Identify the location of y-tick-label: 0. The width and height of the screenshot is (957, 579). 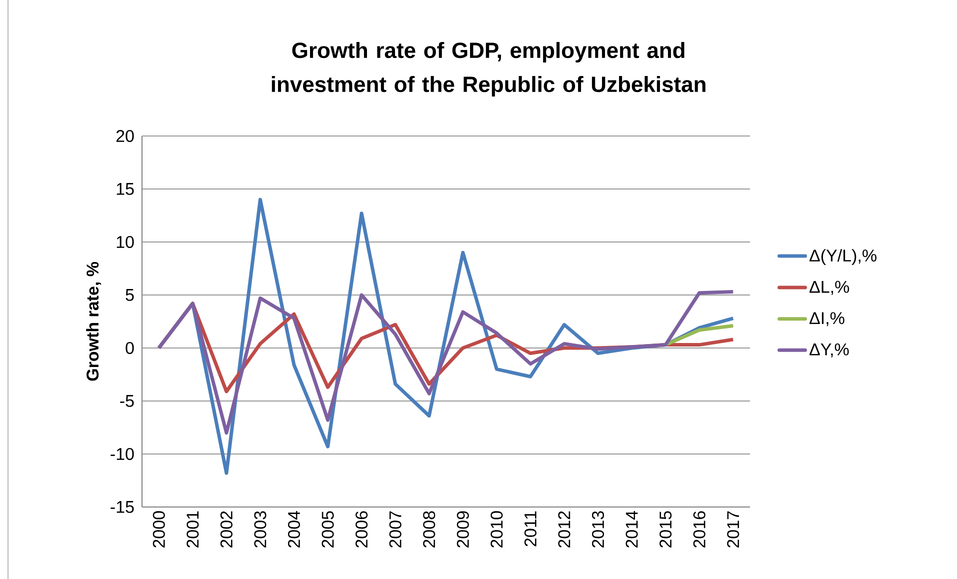
(130, 348).